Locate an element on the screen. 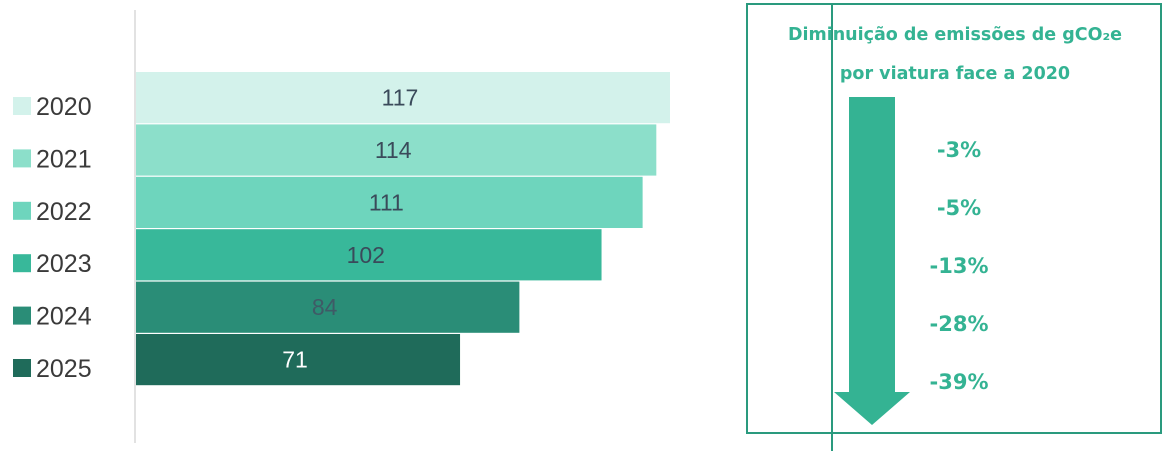  legend-swatch-2024 is located at coordinates (22, 315).